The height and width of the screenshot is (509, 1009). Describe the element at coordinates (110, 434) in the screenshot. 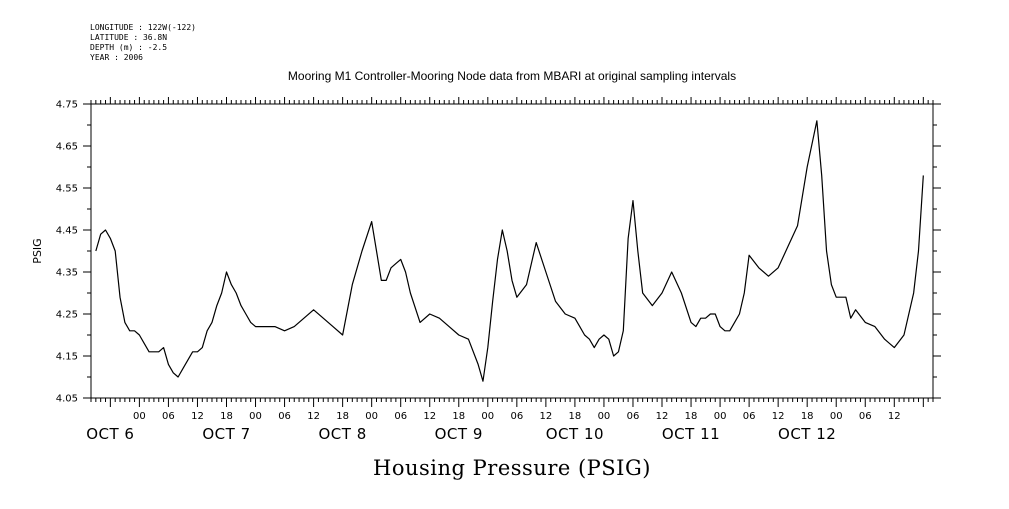

I see `x-day-label: OCT 6` at that location.